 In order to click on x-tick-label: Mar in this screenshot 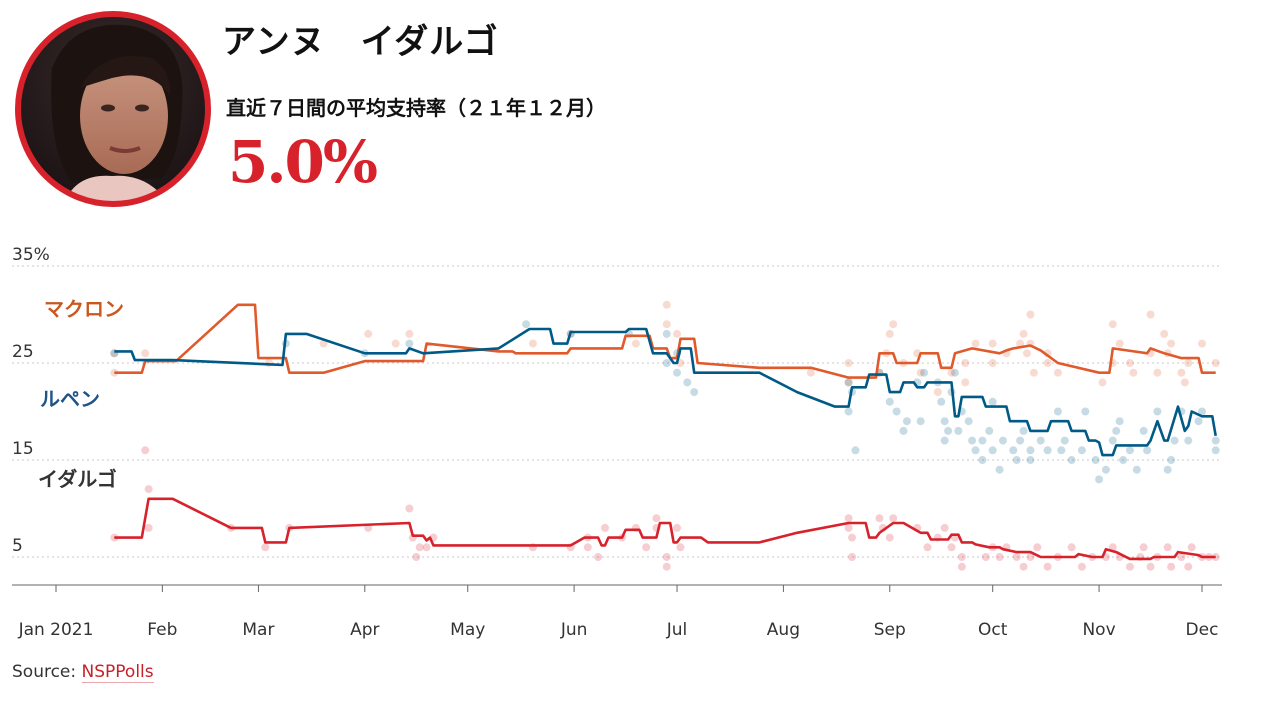, I will do `click(258, 630)`.